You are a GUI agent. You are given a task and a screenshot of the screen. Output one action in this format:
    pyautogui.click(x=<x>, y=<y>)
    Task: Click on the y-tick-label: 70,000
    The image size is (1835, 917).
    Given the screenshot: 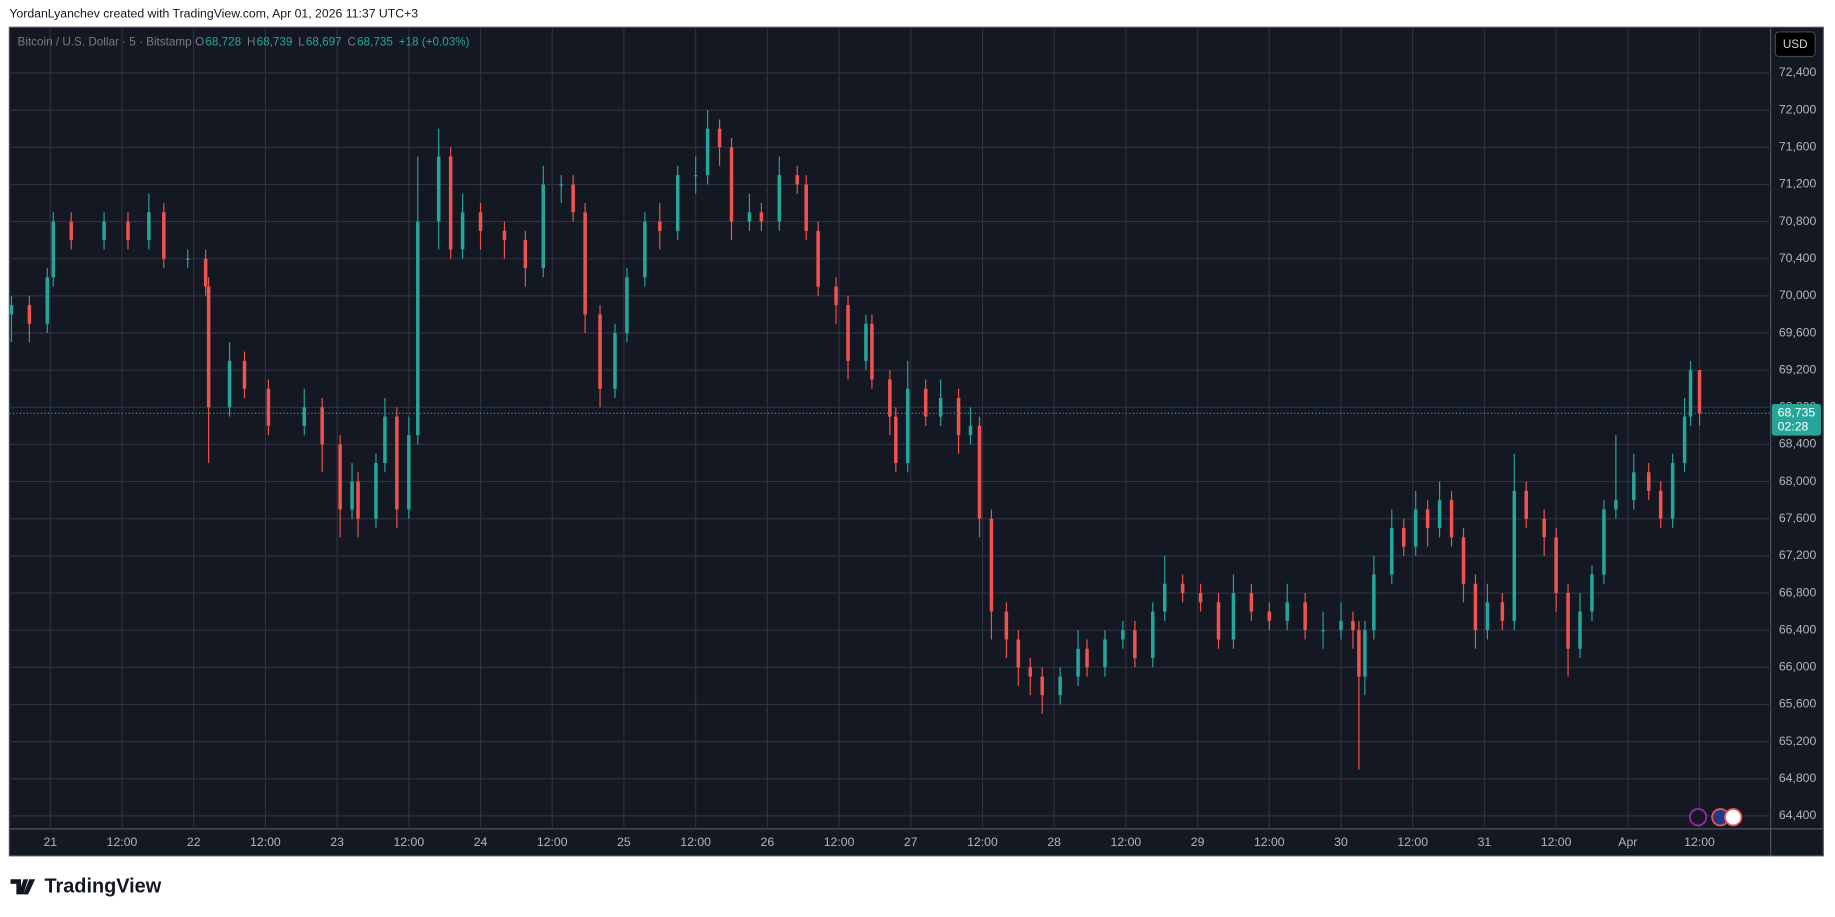 What is the action you would take?
    pyautogui.click(x=1798, y=295)
    